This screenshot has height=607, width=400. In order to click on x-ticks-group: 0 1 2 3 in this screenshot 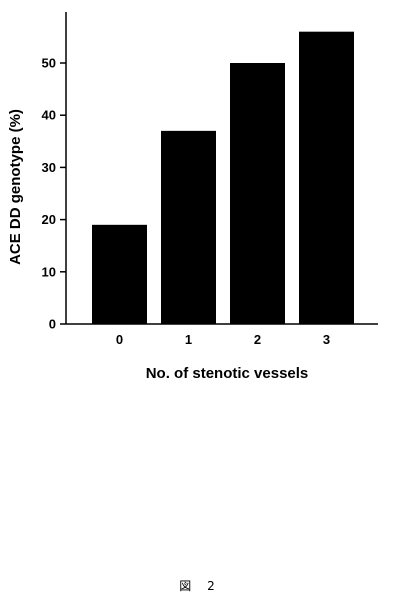, I will do `click(223, 339)`.